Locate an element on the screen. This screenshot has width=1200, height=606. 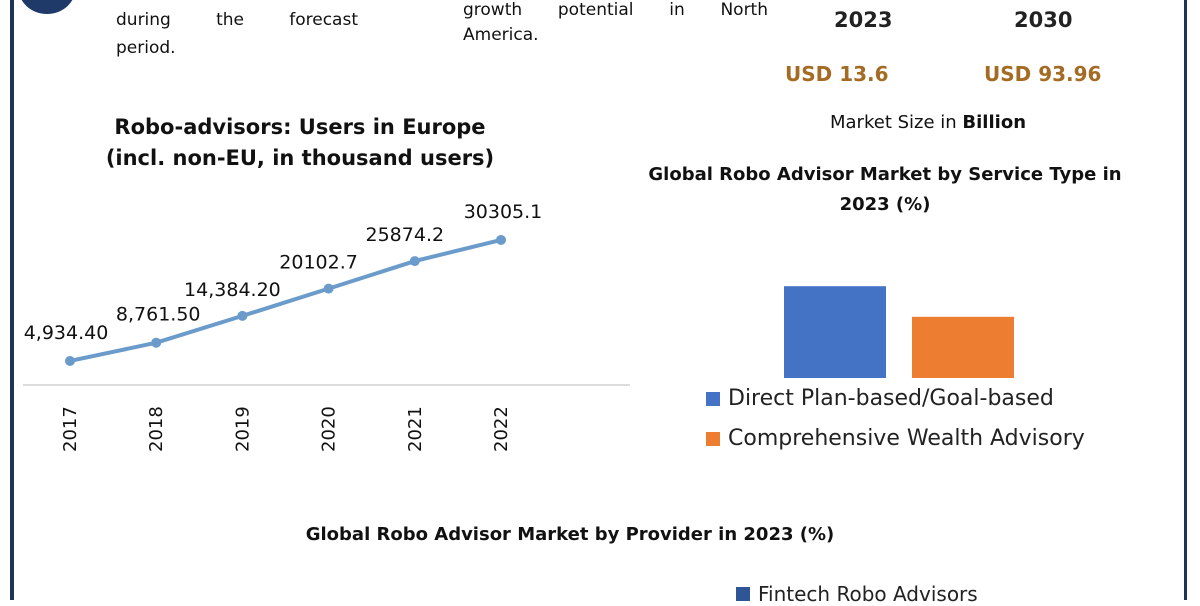
data-label: 20102.7 is located at coordinates (318, 263).